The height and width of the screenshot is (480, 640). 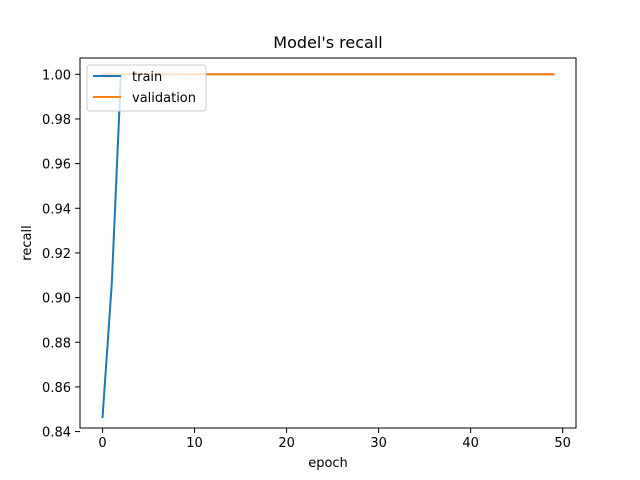 I want to click on x-tick-label: 50, so click(x=562, y=443).